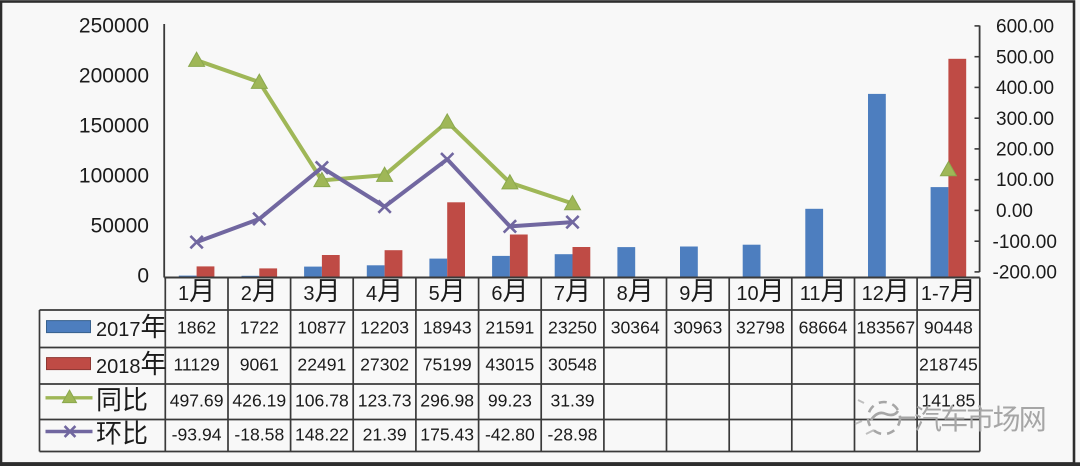 The height and width of the screenshot is (466, 1080). Describe the element at coordinates (447, 401) in the screenshot. I see `svg-text: 296.98` at that location.